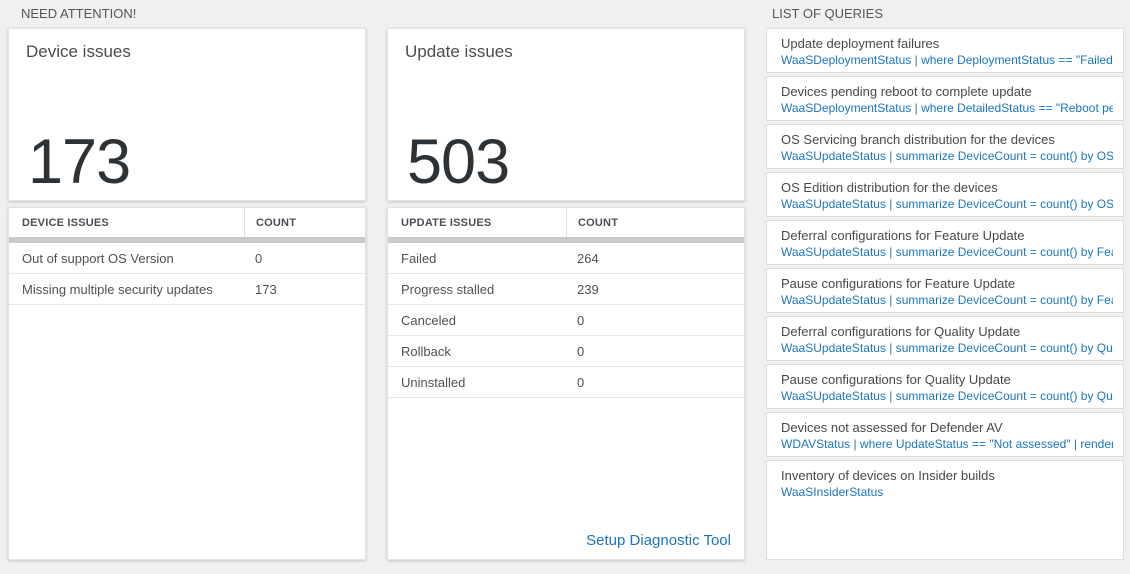 This screenshot has height=574, width=1130. I want to click on query-title: OS Edition distribution for the devices, so click(889, 187).